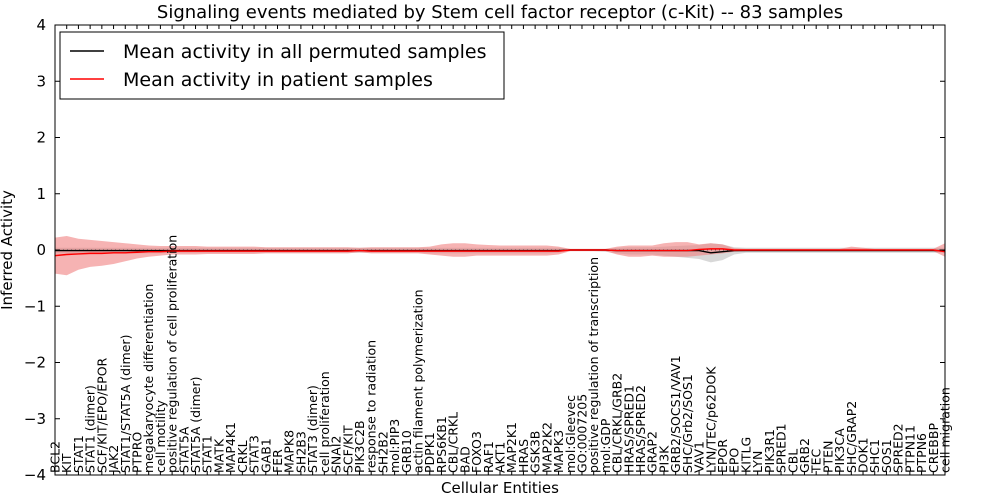  What do you see at coordinates (441, 444) in the screenshot?
I see `x-category-label: RPS6KB1` at bounding box center [441, 444].